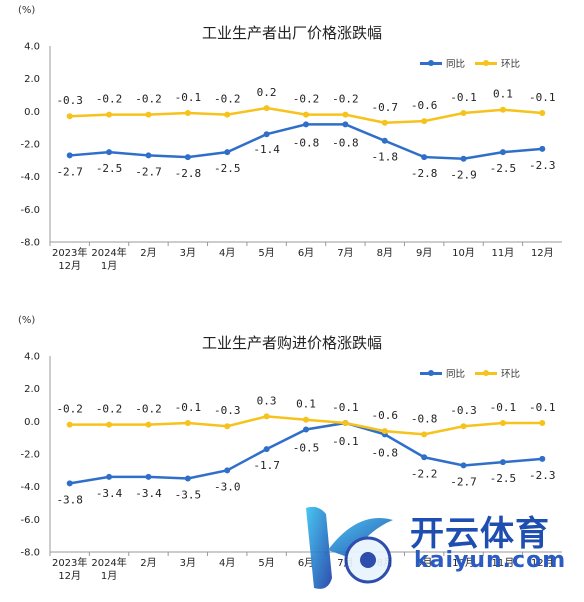  What do you see at coordinates (148, 563) in the screenshot?
I see `x-tick-label: 2月` at bounding box center [148, 563].